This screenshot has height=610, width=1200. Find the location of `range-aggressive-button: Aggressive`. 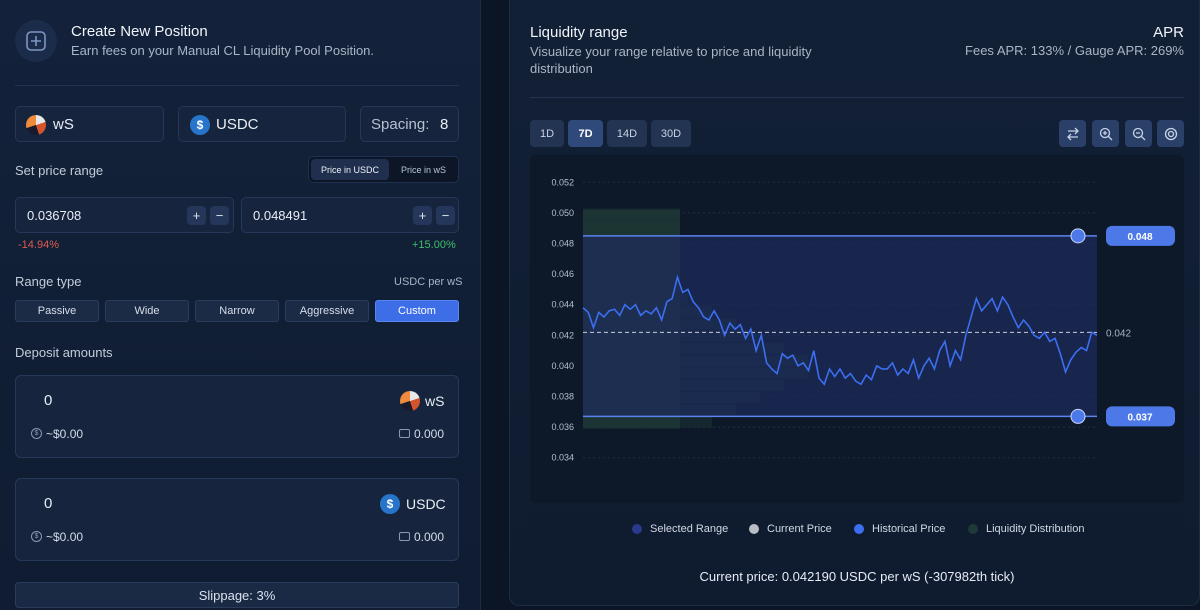

range-aggressive-button: Aggressive is located at coordinates (327, 311).